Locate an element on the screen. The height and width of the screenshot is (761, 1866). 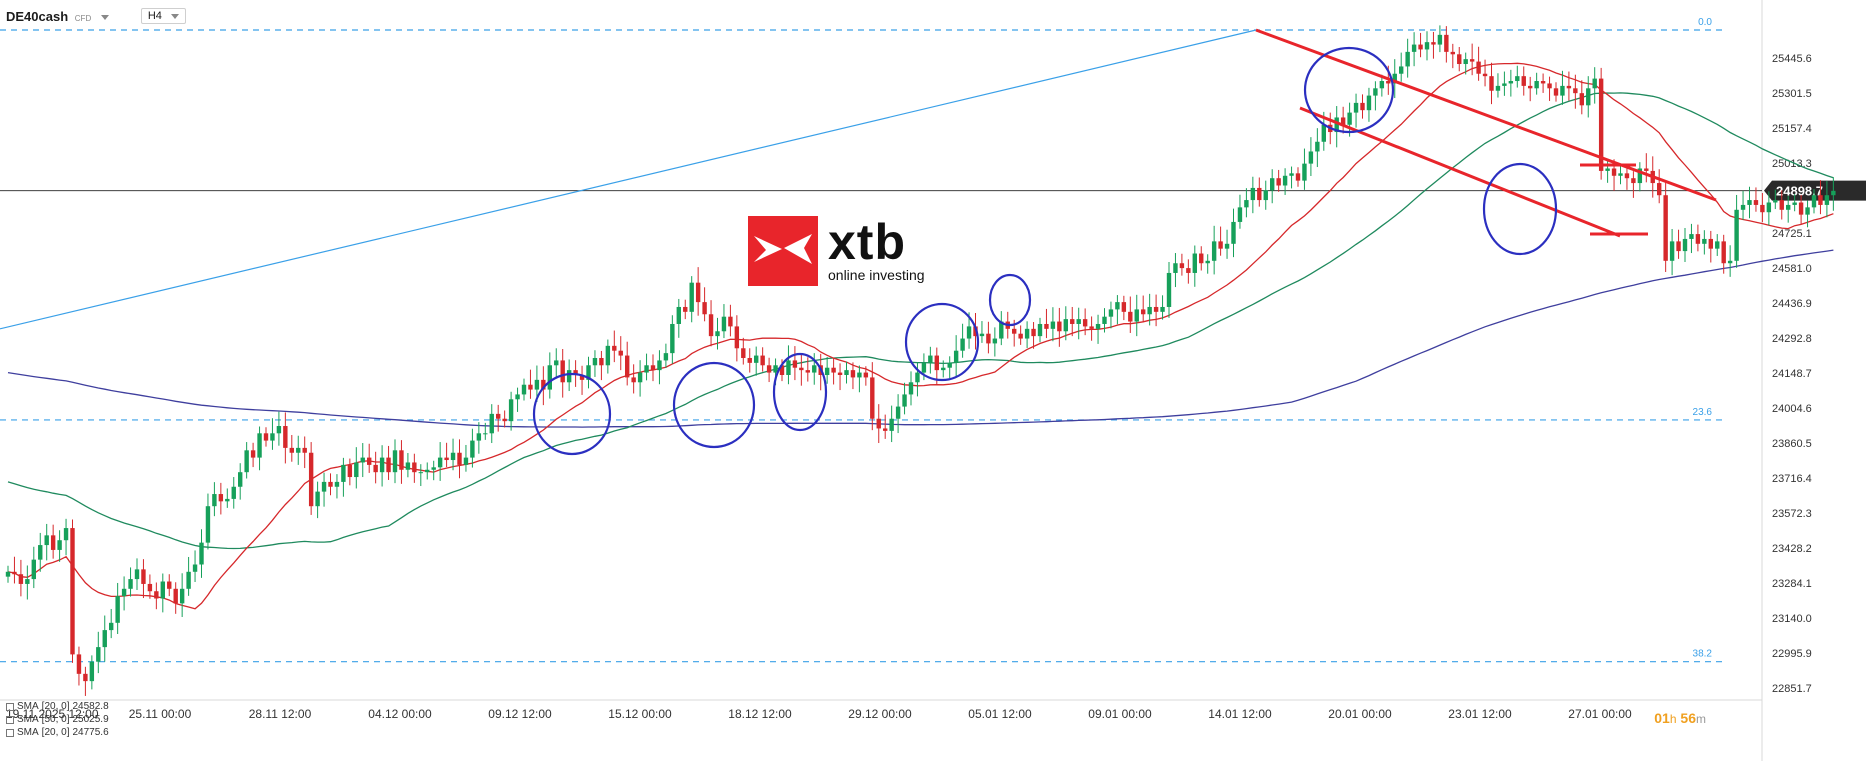
legend-item: SMA [50, 0] 25025.9 is located at coordinates (57, 719).